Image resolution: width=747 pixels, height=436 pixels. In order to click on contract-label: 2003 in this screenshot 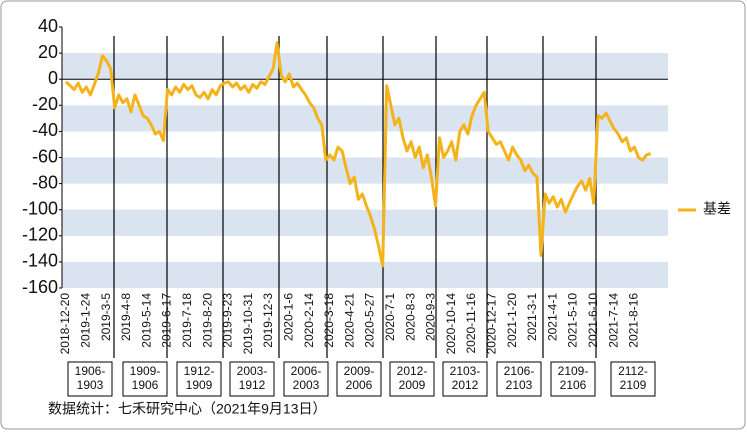, I will do `click(306, 385)`.